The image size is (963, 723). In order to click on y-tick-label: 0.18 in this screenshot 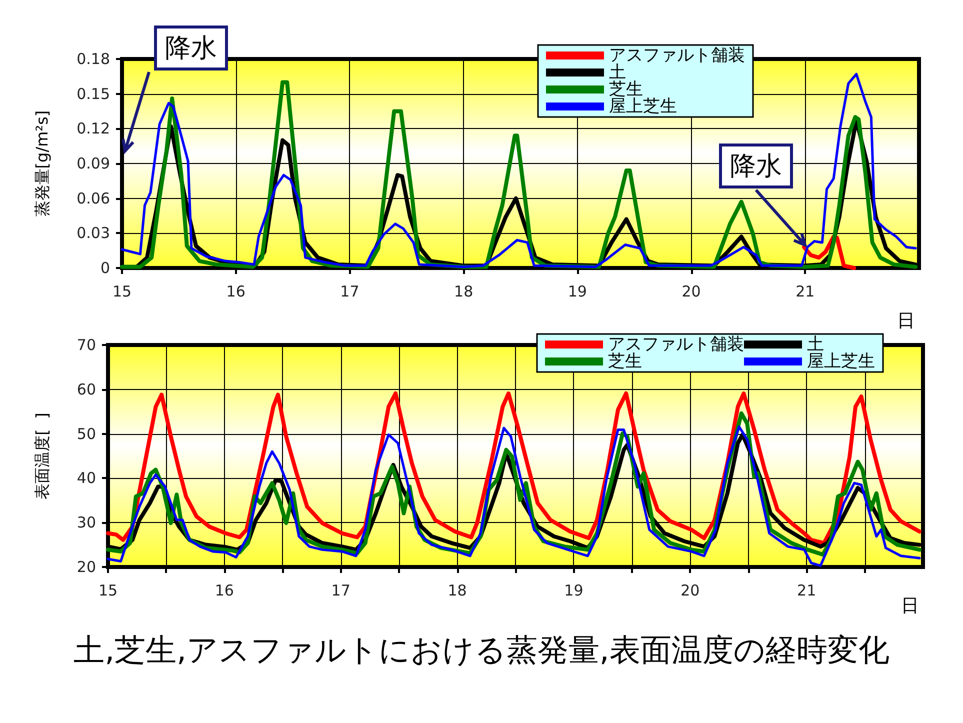, I will do `click(93, 59)`.